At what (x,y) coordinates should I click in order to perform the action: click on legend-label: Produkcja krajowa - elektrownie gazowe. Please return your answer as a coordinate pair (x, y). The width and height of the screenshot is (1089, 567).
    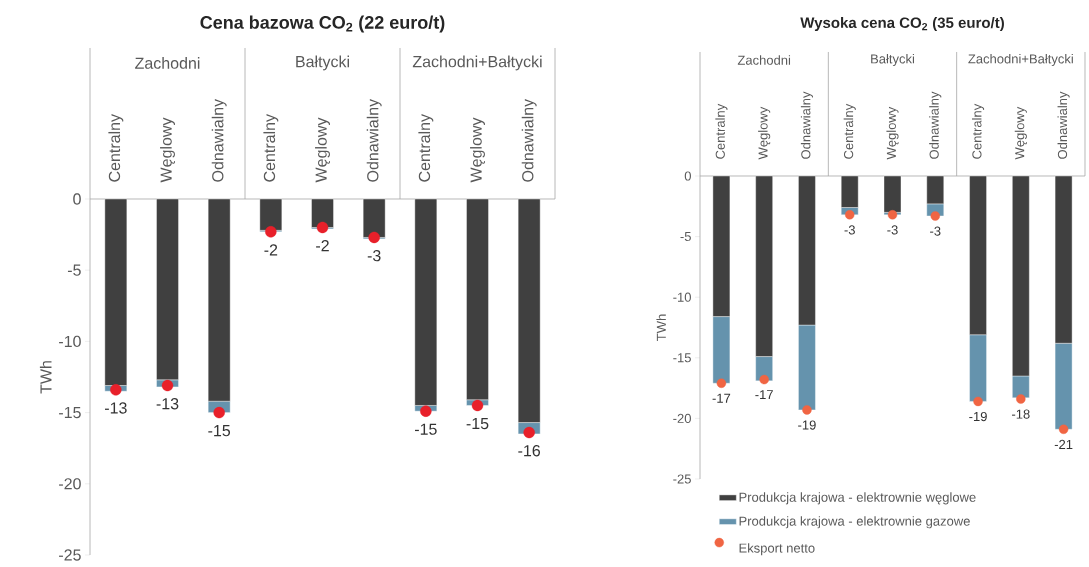
    Looking at the image, I should click on (854, 522).